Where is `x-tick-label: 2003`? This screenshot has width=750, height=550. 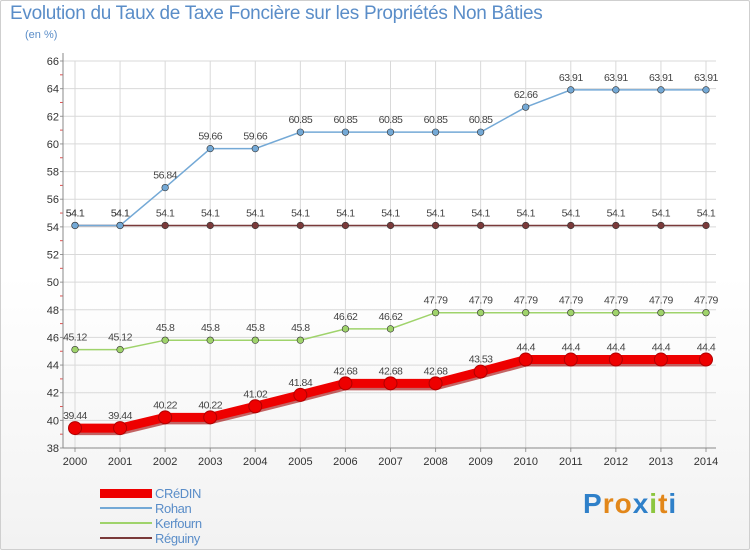 x-tick-label: 2003 is located at coordinates (210, 462).